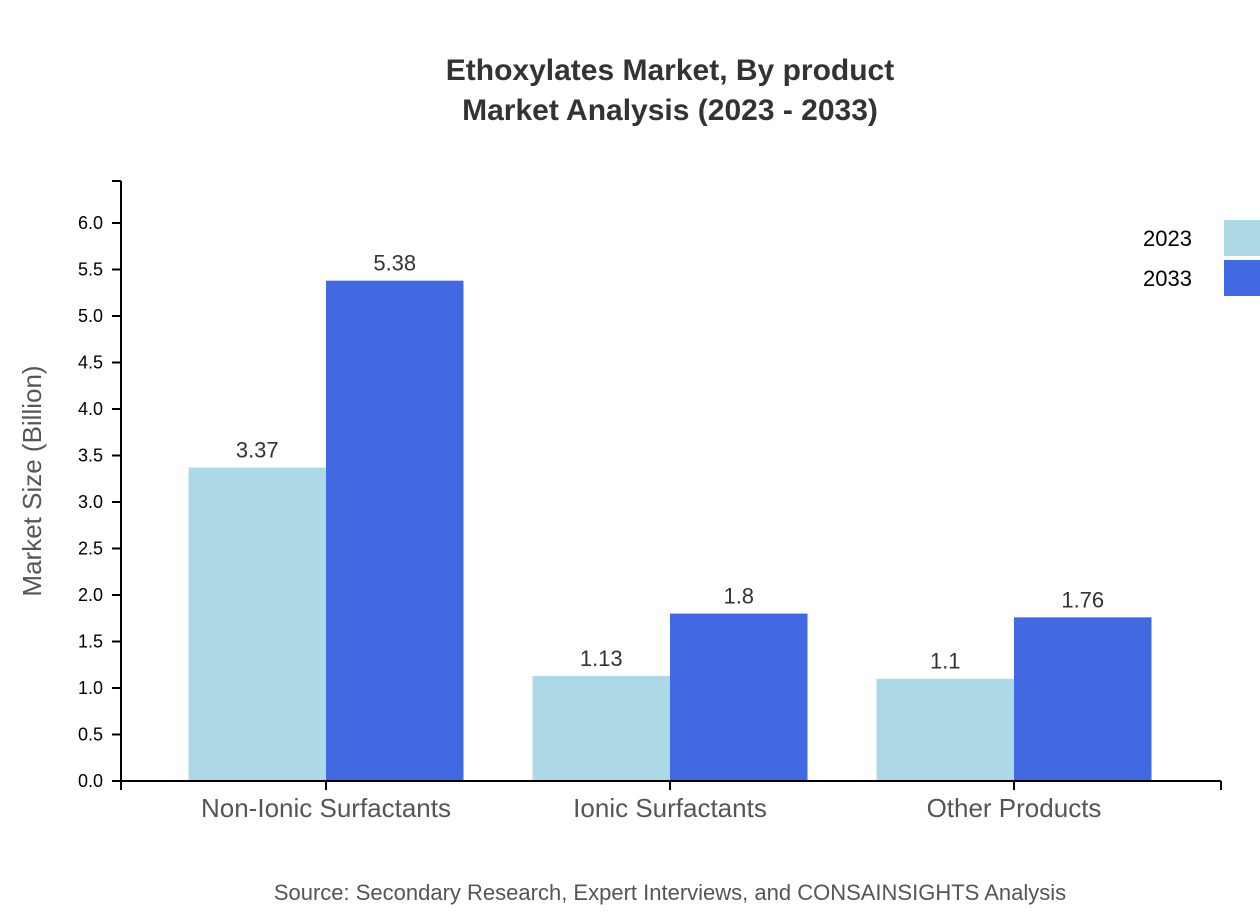 The height and width of the screenshot is (920, 1260). What do you see at coordinates (90, 456) in the screenshot?
I see `y-tick-label: 3.5` at bounding box center [90, 456].